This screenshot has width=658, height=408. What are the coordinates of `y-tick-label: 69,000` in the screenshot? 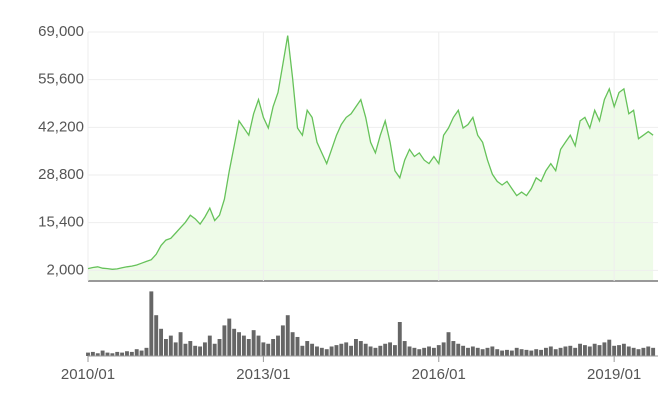 It's located at (61, 31).